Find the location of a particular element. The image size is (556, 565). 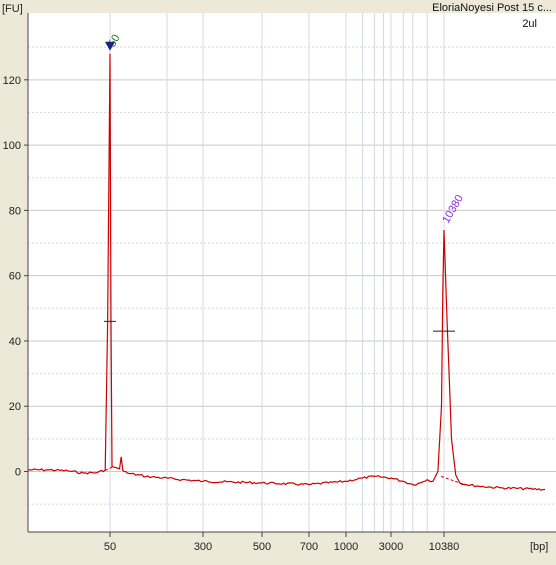

x-tick-label: 3000 is located at coordinates (391, 547).